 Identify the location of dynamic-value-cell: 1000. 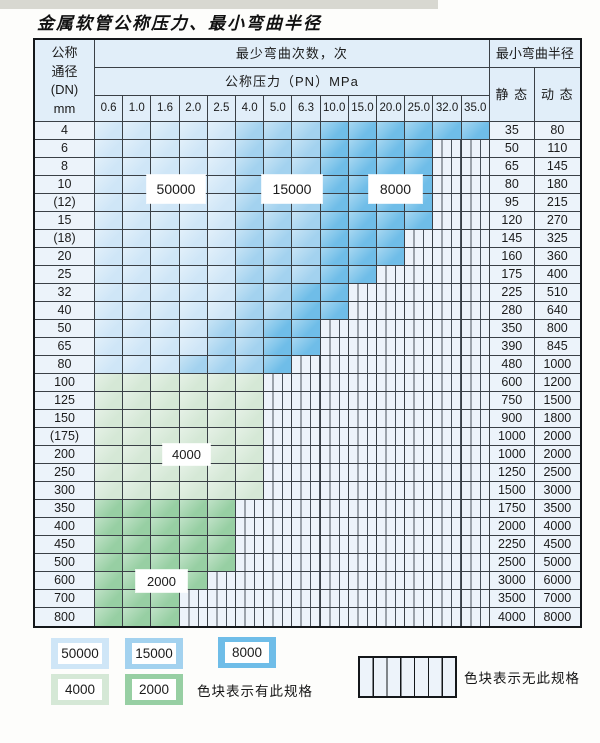
(557, 365).